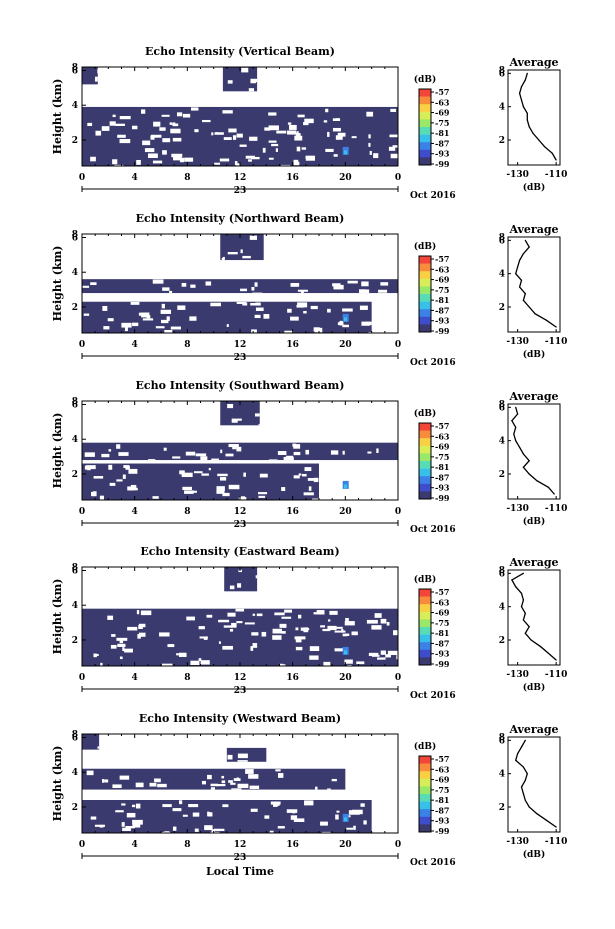 This screenshot has width=615, height=929. Describe the element at coordinates (187, 345) in the screenshot. I see `x-tick-label: 8` at that location.